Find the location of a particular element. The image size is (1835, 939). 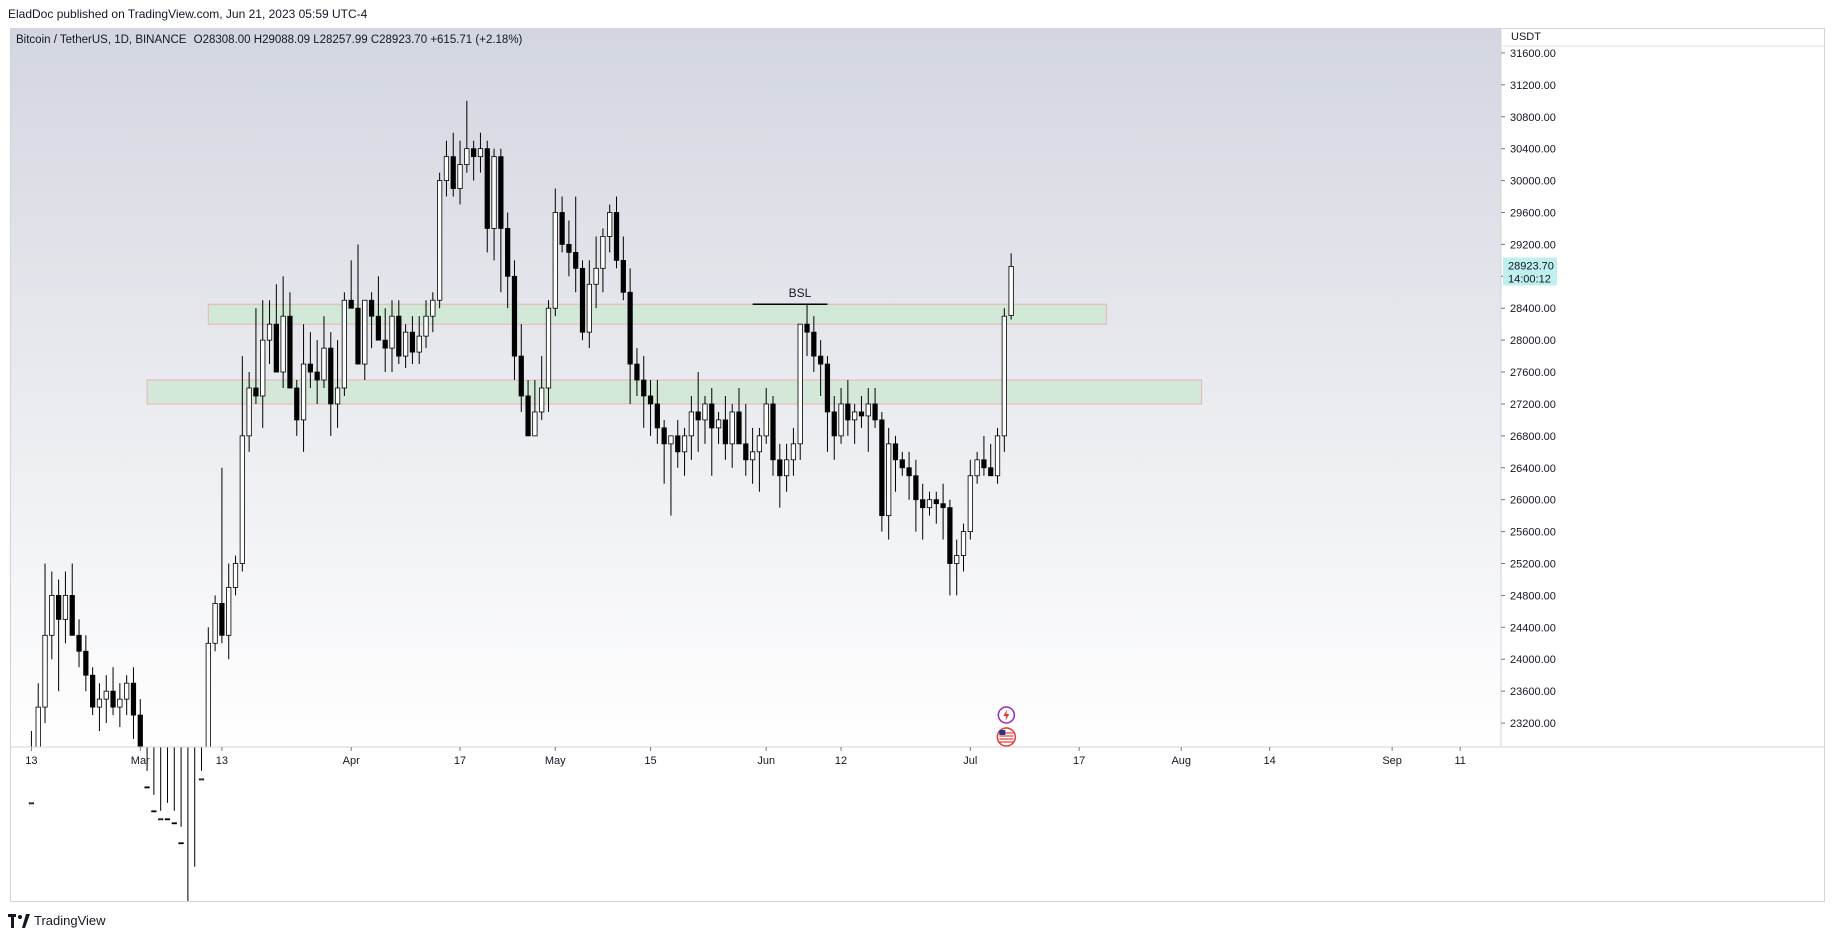

price-tick-label: 30800.00 is located at coordinates (1533, 118).